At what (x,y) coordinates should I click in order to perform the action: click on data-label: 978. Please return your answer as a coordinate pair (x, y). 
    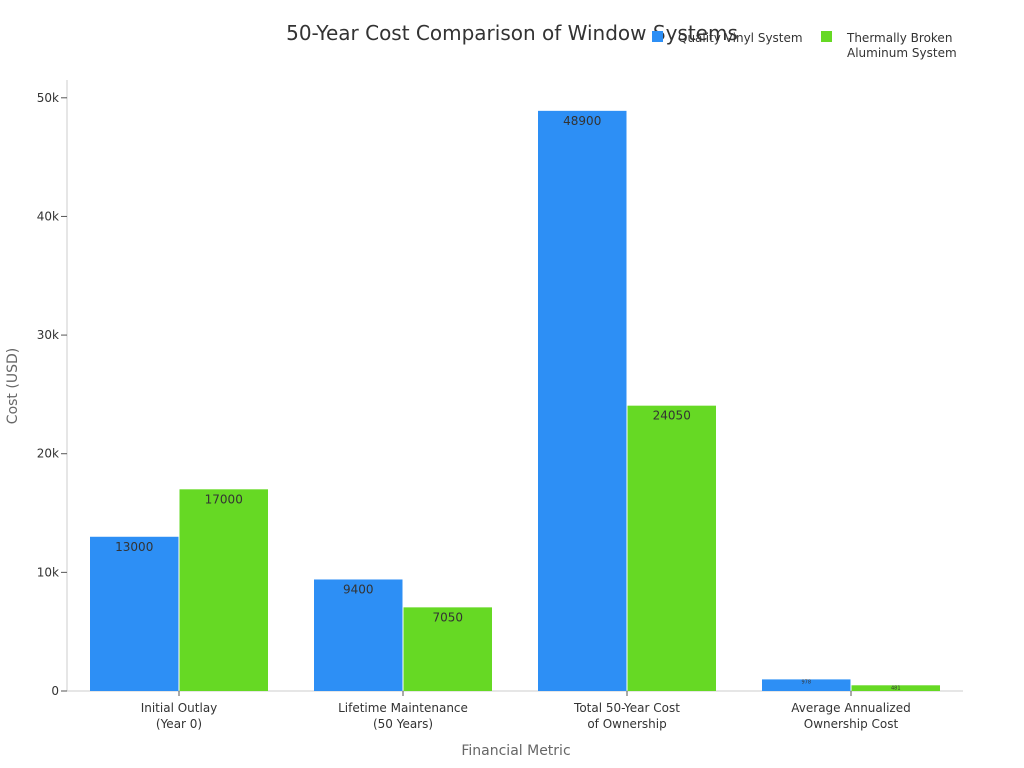
    Looking at the image, I should click on (806, 682).